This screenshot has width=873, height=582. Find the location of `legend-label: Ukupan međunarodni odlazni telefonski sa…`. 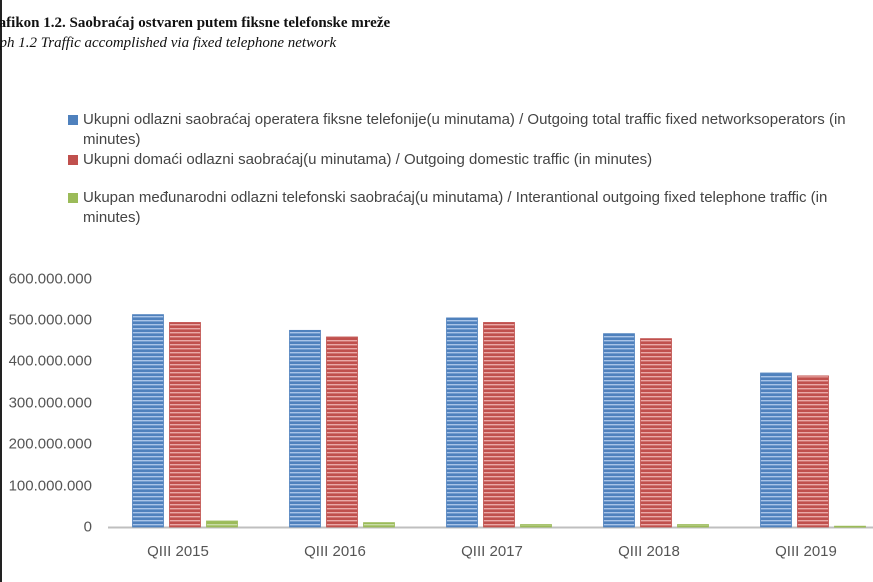

legend-label: Ukupan međunarodni odlazni telefonski sa… is located at coordinates (455, 207).